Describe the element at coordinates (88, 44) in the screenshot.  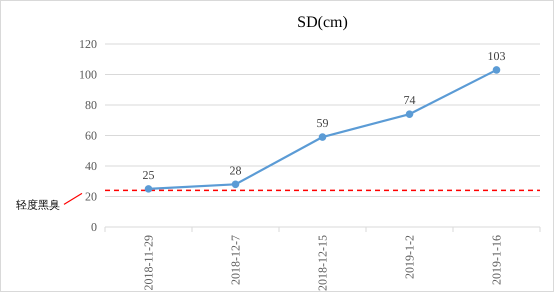
I see `y-tick-label: 120` at that location.